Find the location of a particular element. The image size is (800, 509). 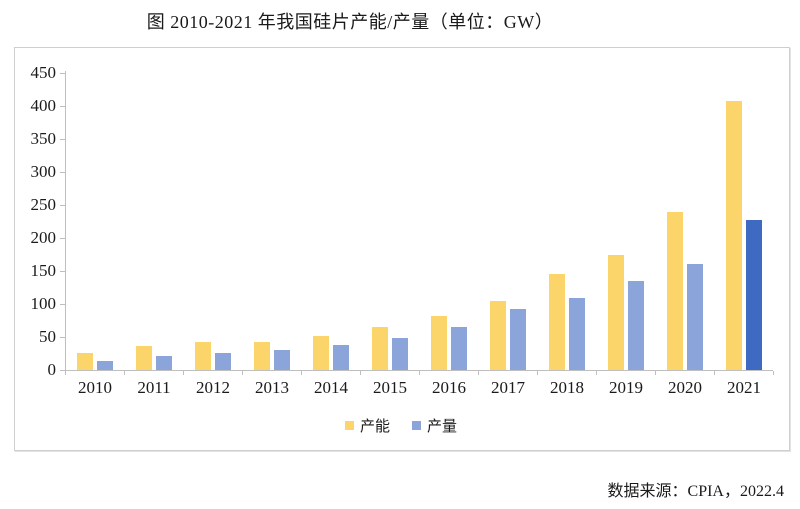

y-axis-label: 450 is located at coordinates (43, 72).